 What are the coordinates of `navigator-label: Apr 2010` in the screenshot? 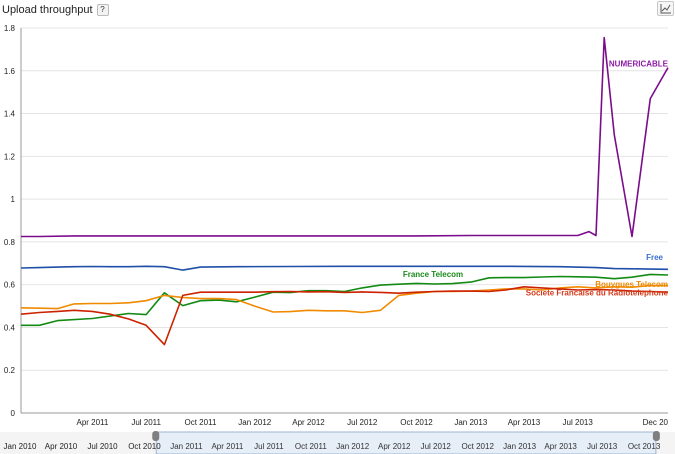 It's located at (61, 446).